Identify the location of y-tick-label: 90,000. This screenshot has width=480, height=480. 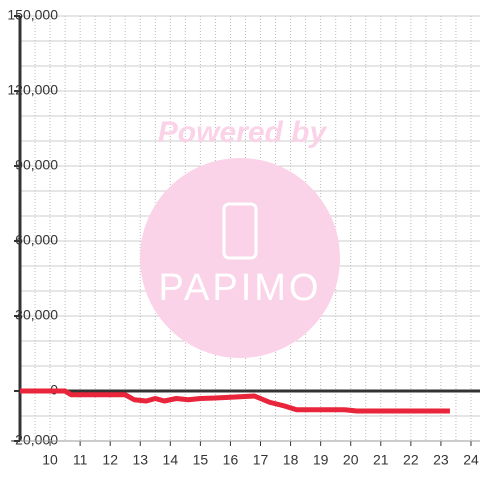
(36, 165).